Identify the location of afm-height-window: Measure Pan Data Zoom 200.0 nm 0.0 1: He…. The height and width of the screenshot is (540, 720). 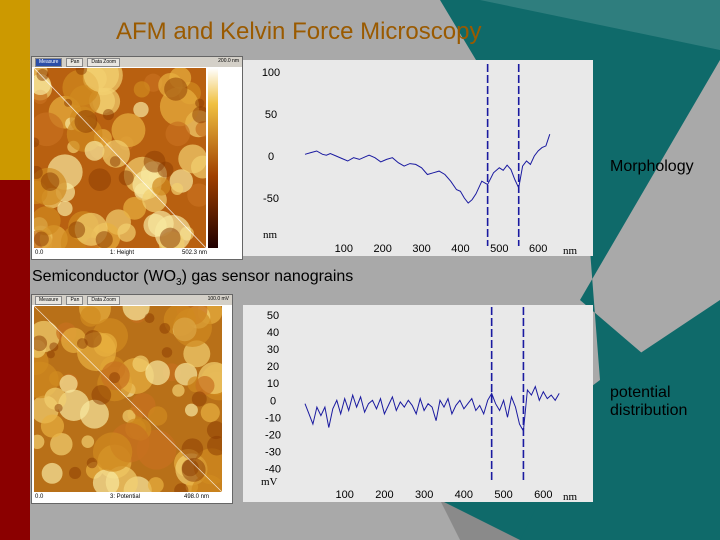
(137, 158).